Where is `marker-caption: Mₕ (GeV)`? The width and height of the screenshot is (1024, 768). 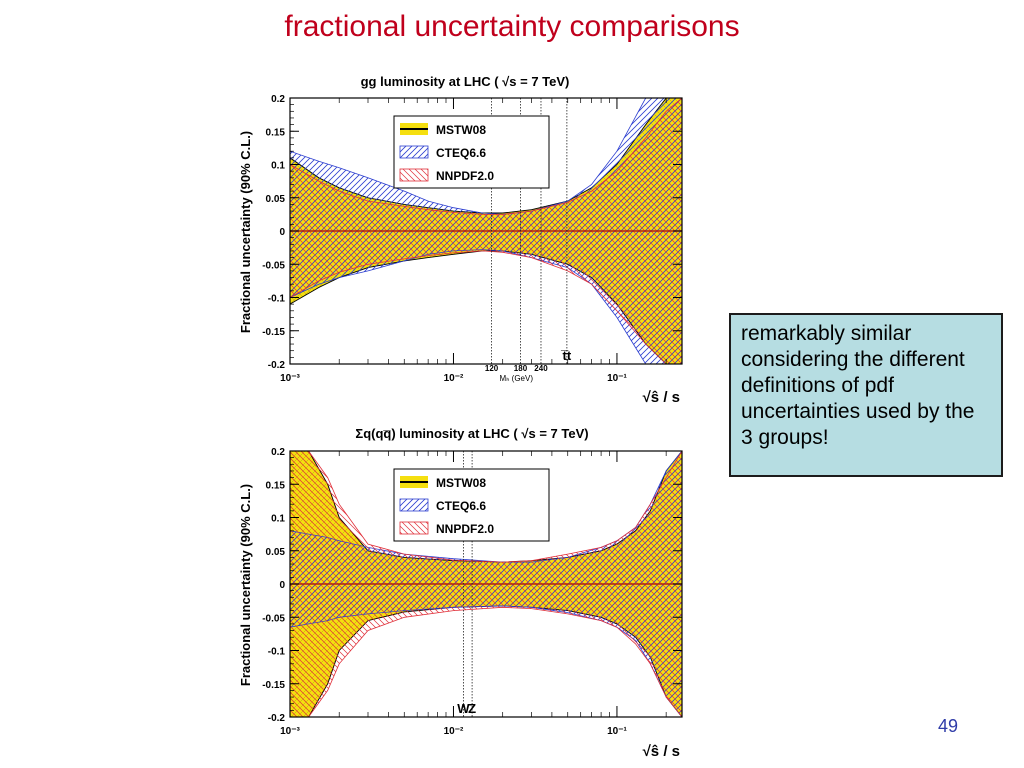
marker-caption: Mₕ (GeV) is located at coordinates (517, 378).